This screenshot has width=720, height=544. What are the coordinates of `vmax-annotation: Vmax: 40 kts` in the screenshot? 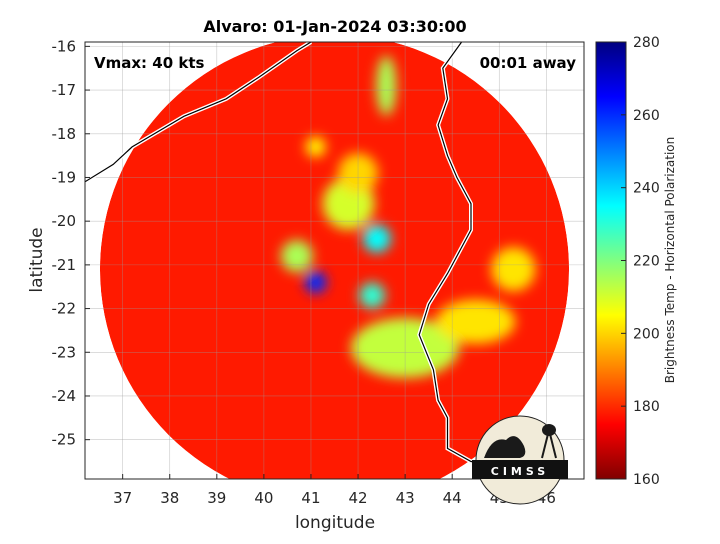 It's located at (149, 63).